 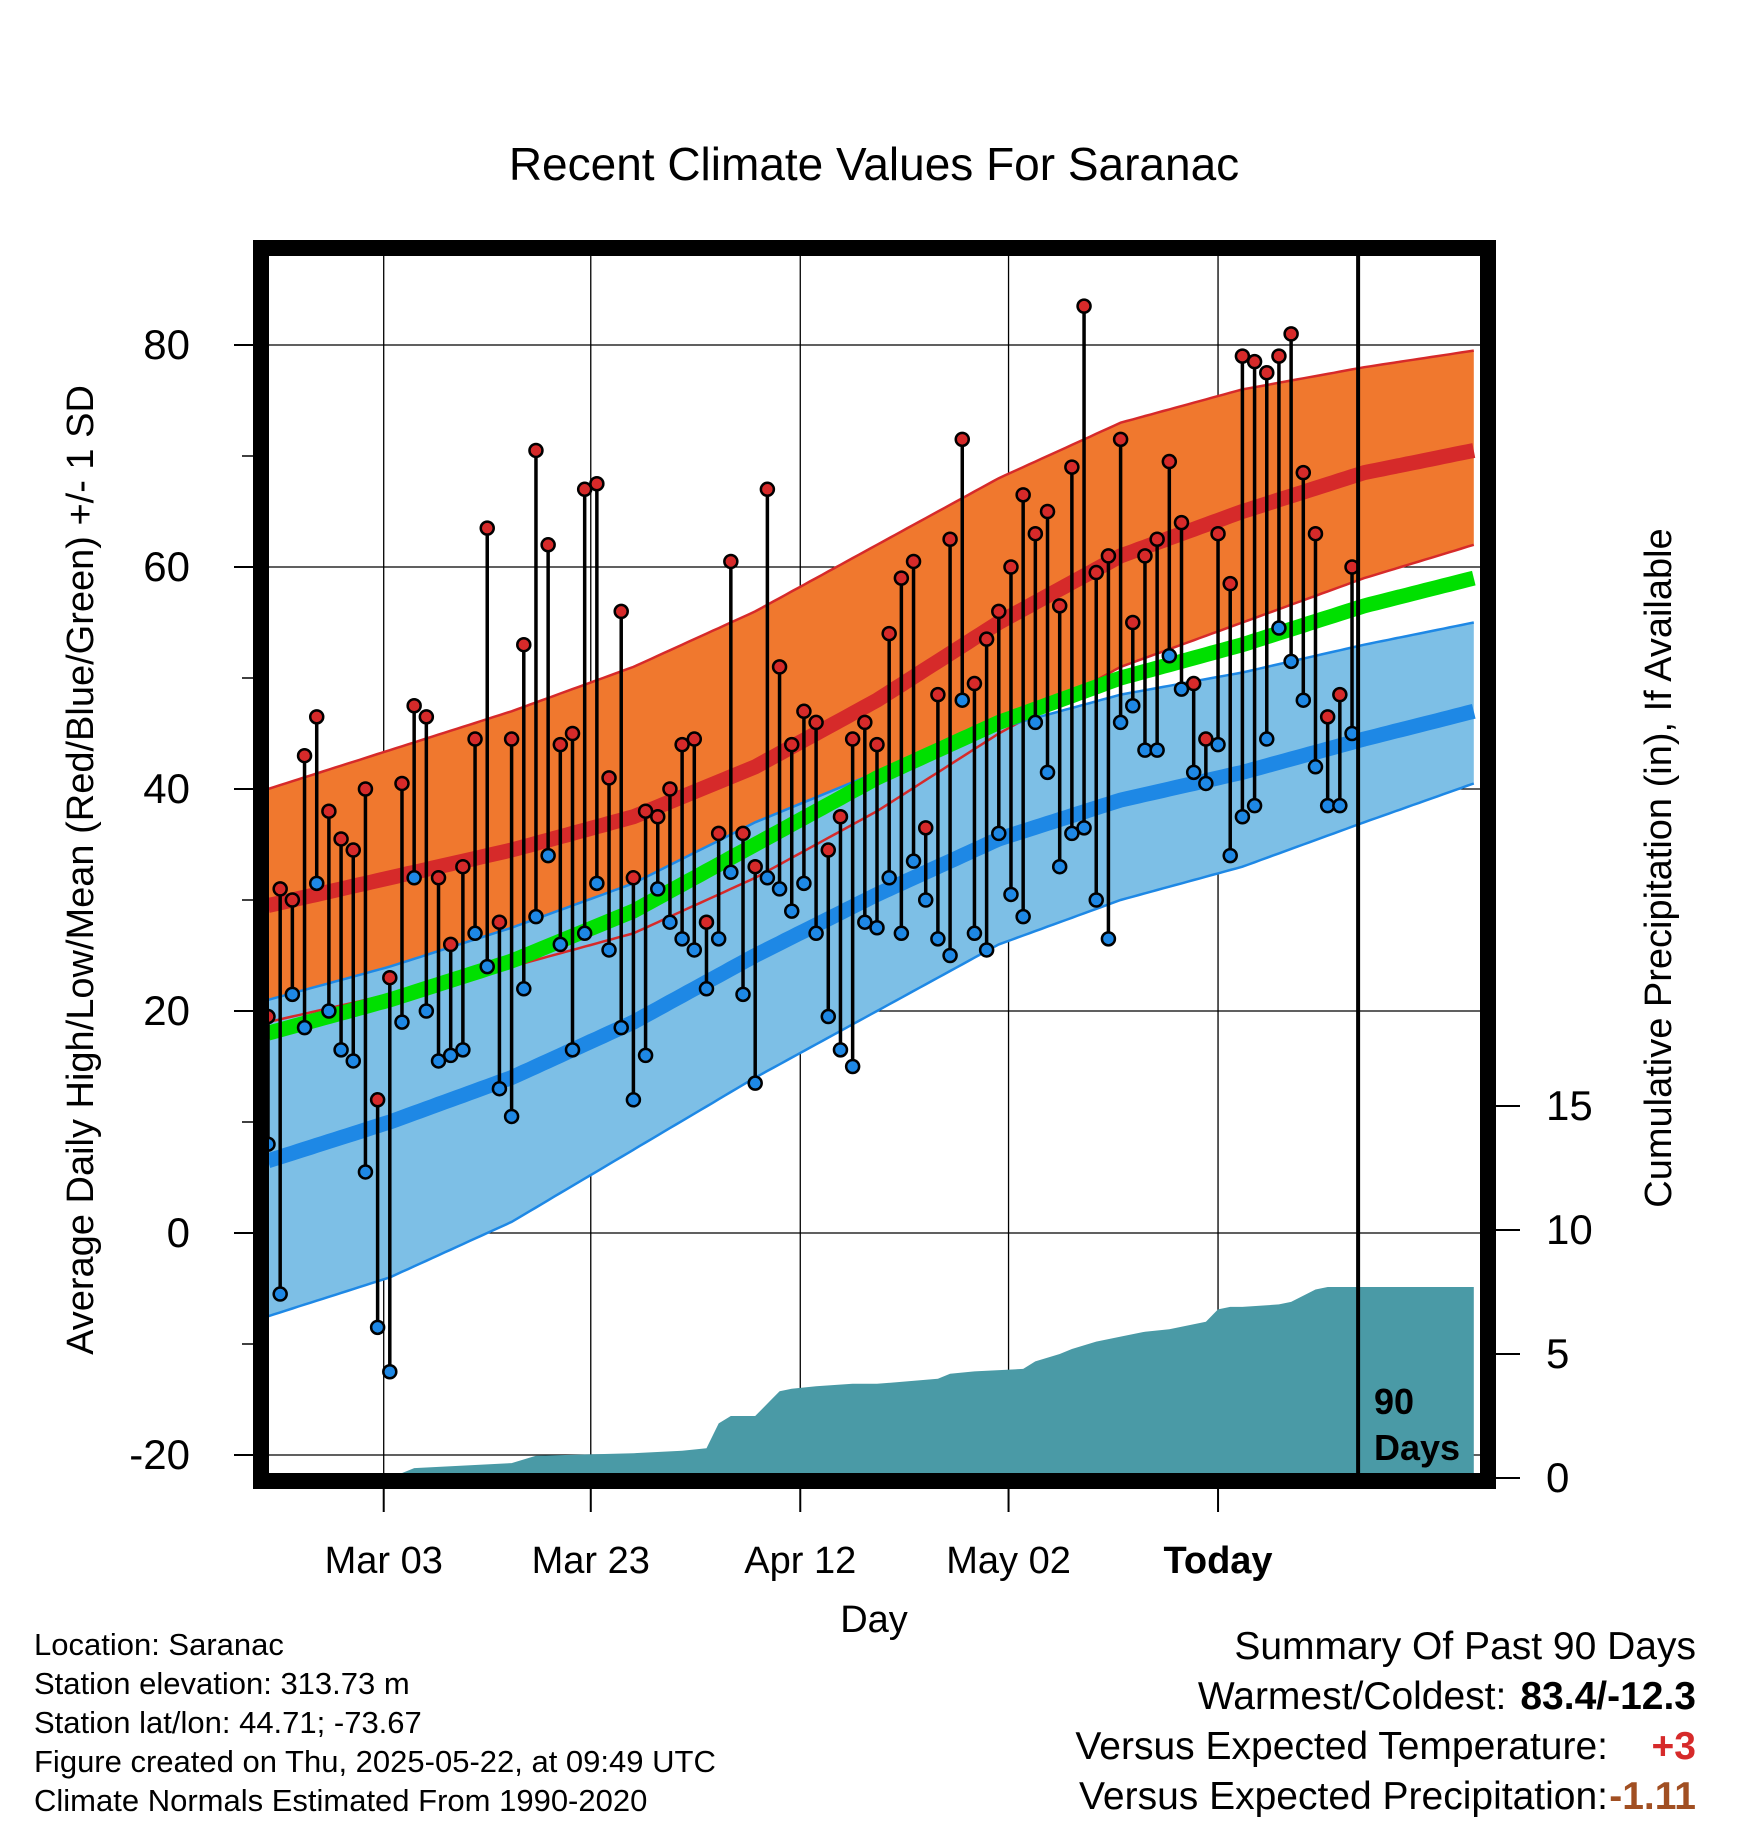 I want to click on today-marker-label-line2: Days, so click(x=1417, y=1447).